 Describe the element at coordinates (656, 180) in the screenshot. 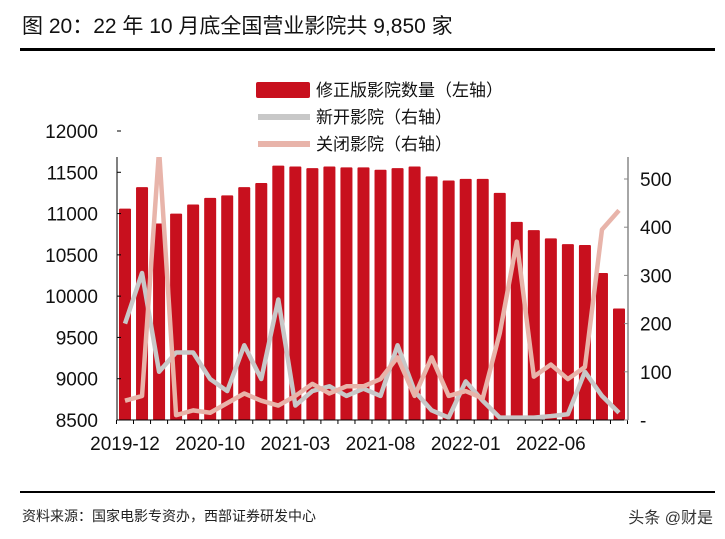

I see `right-tick-label: 500` at that location.